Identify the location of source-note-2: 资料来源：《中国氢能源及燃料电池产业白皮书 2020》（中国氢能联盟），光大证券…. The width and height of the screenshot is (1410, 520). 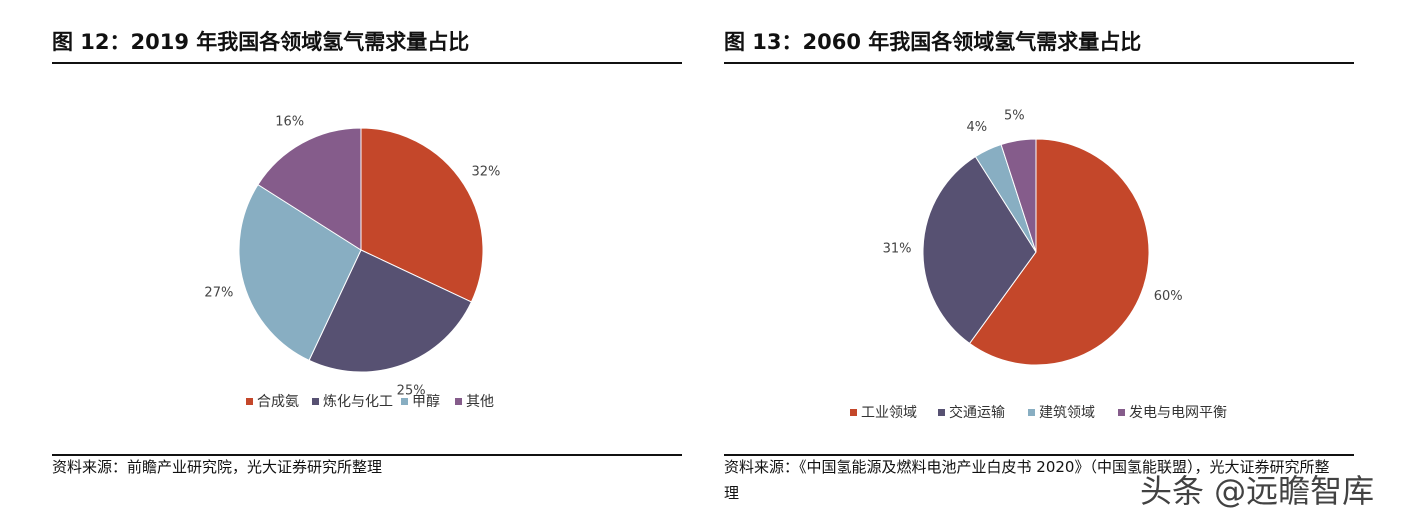
(1027, 480).